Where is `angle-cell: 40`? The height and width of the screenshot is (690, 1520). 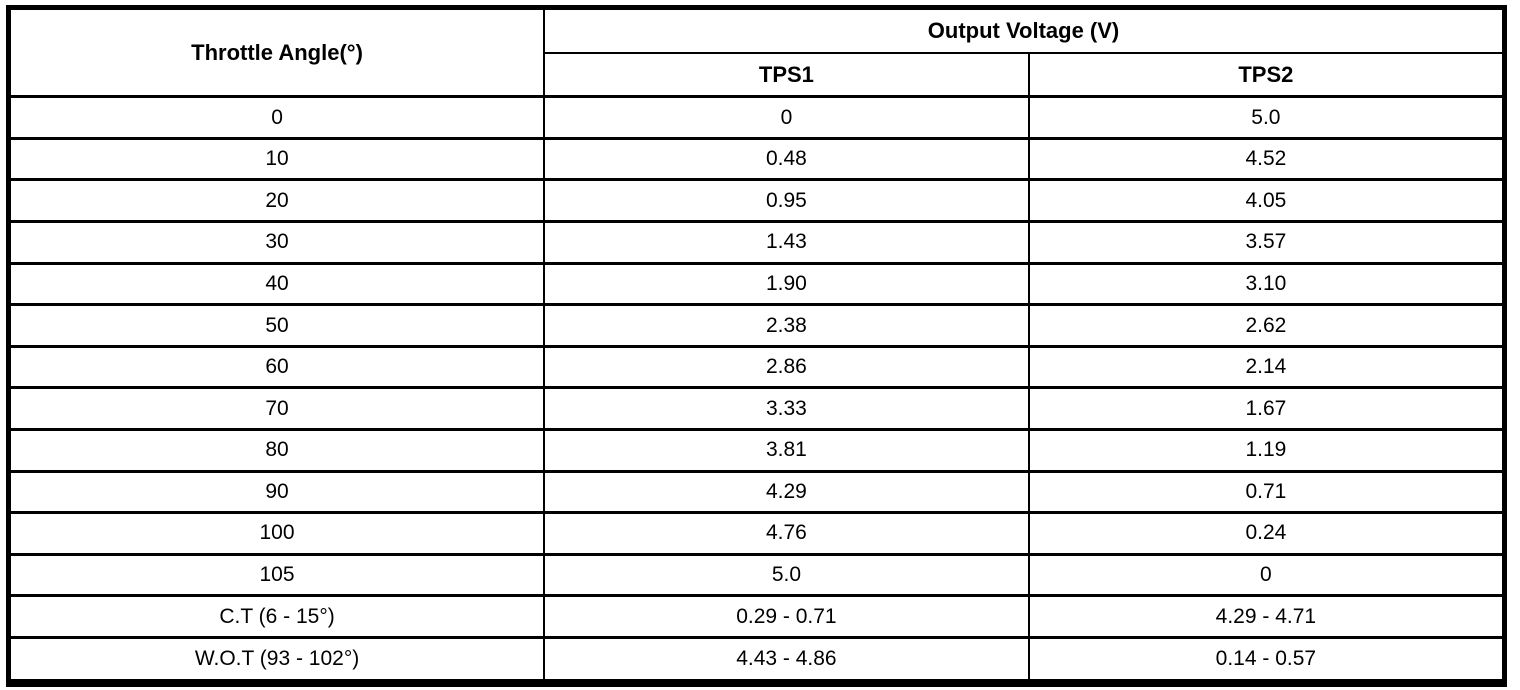 angle-cell: 40 is located at coordinates (276, 284).